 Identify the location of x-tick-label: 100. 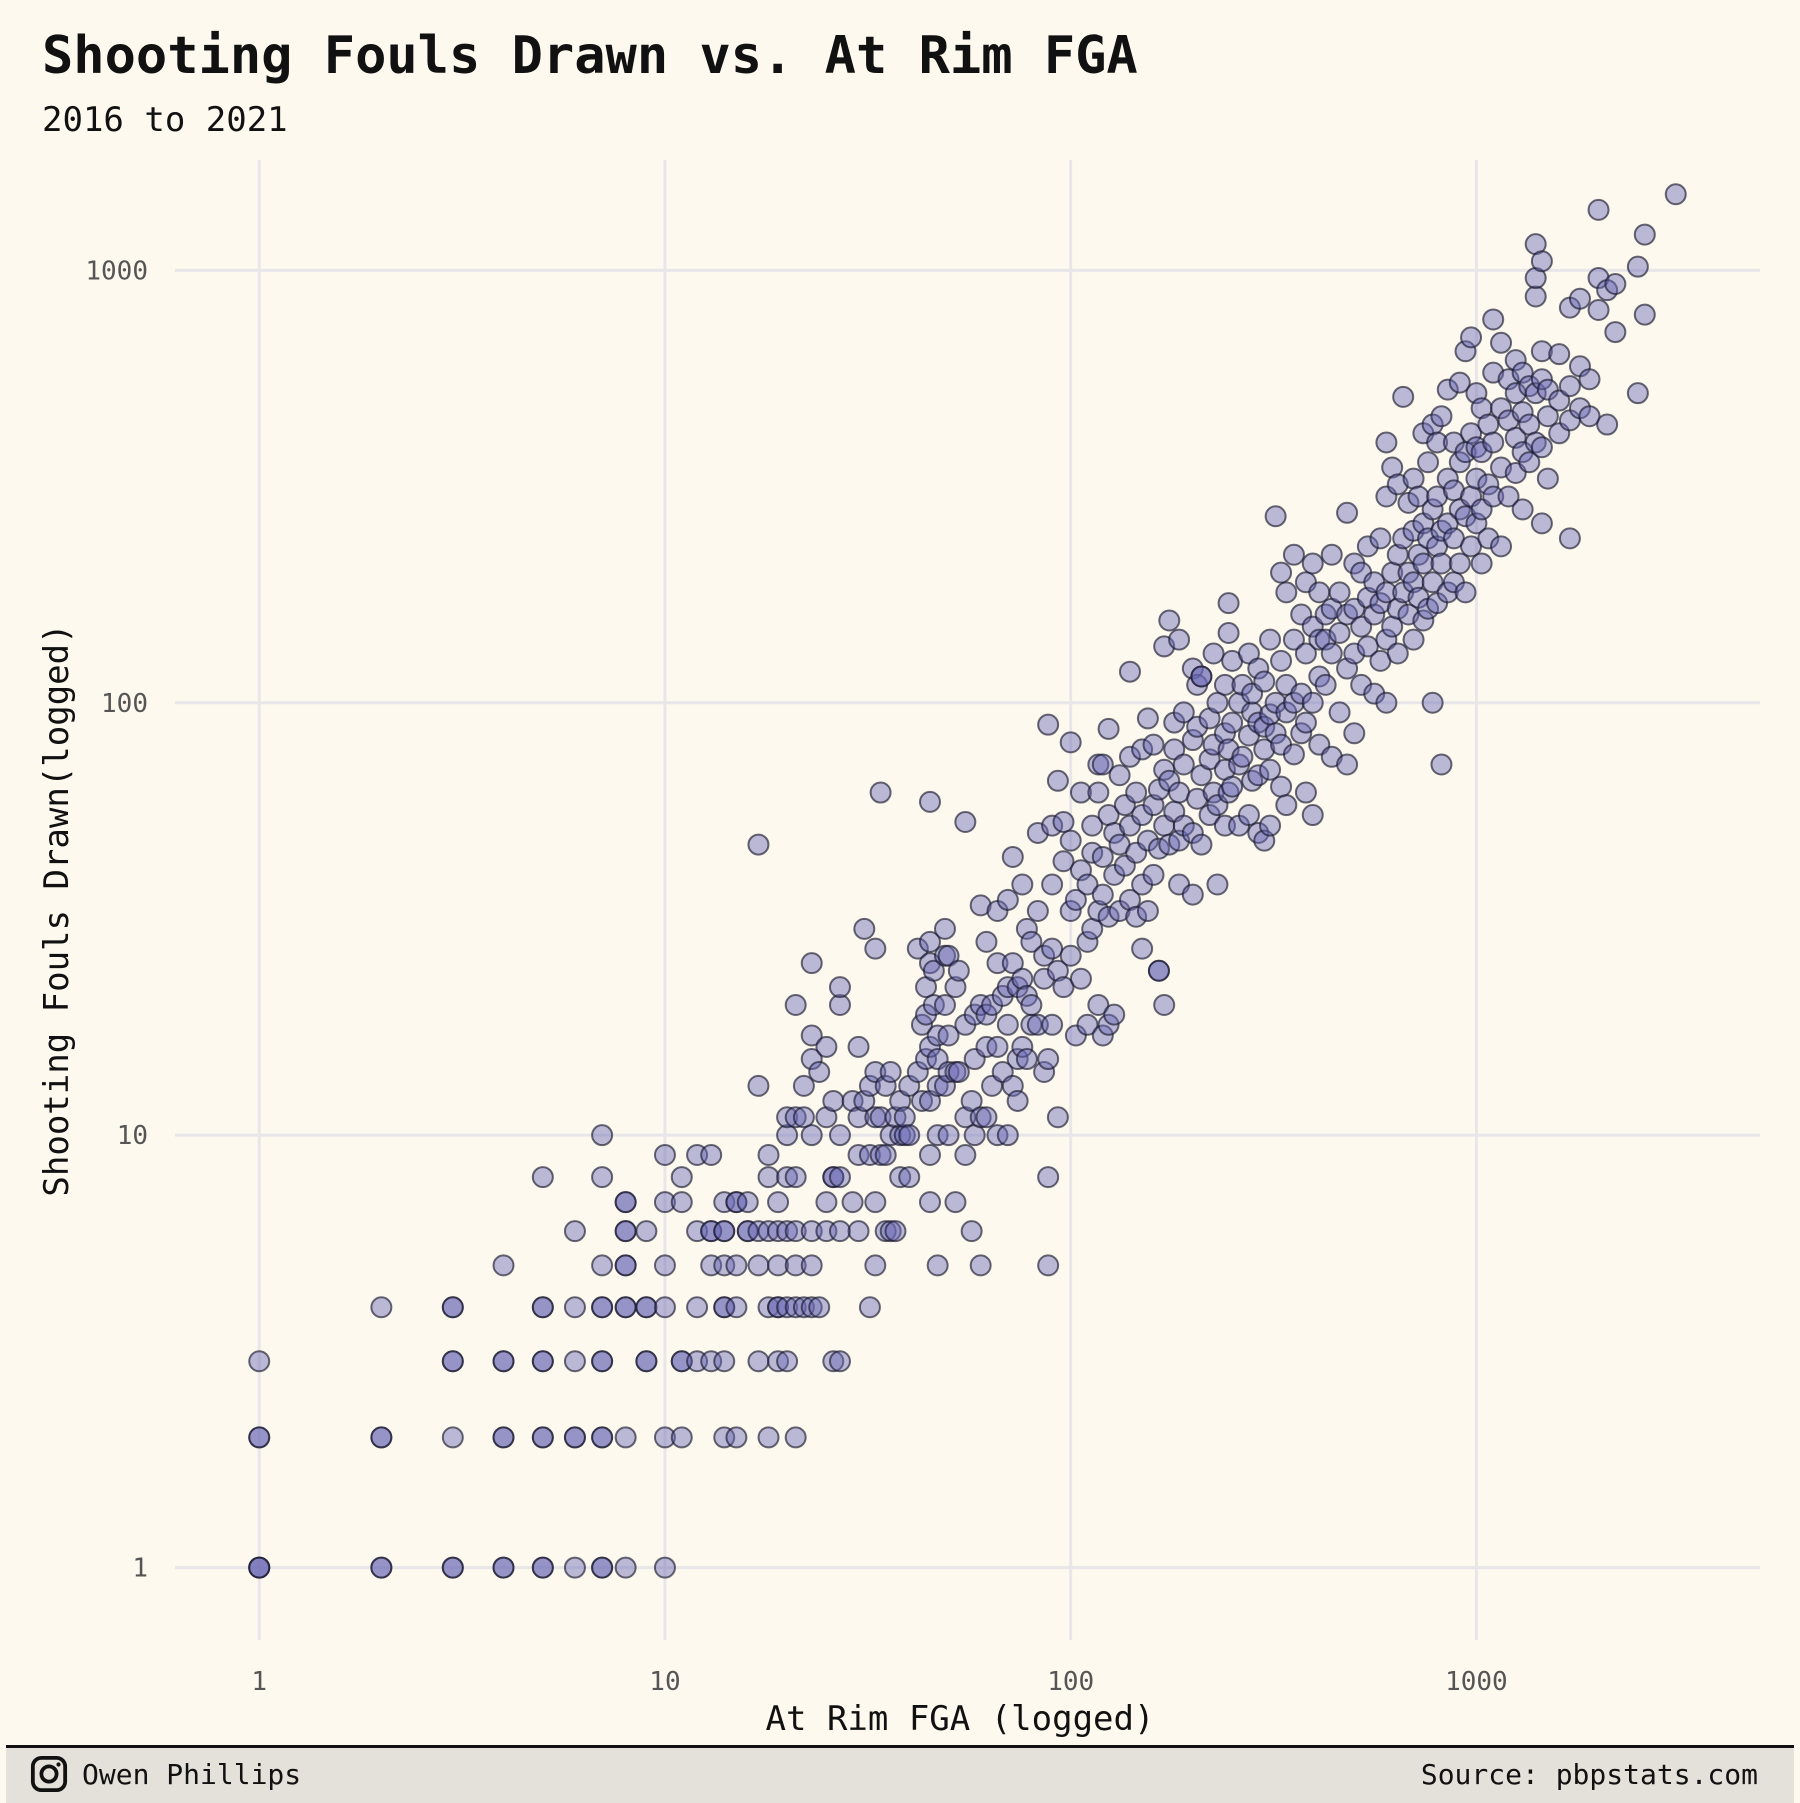
(1070, 1682).